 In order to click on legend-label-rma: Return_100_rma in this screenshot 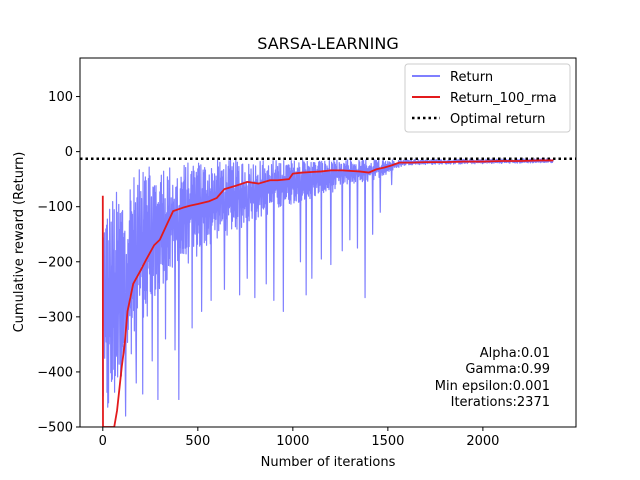, I will do `click(503, 98)`.